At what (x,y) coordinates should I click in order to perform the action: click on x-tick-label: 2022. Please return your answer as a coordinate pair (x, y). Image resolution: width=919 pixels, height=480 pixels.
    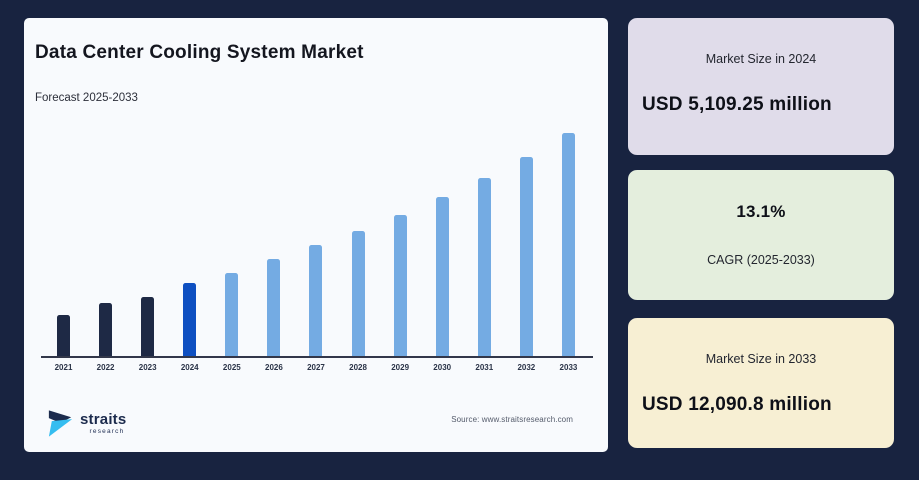
    Looking at the image, I should click on (105, 367).